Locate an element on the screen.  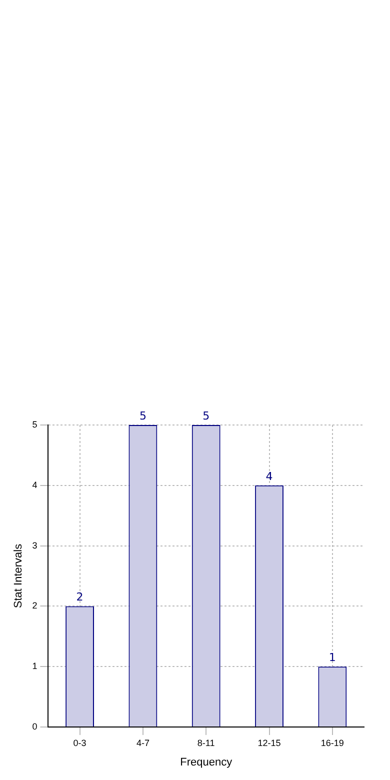
x-tick-label: 16-19 is located at coordinates (332, 743).